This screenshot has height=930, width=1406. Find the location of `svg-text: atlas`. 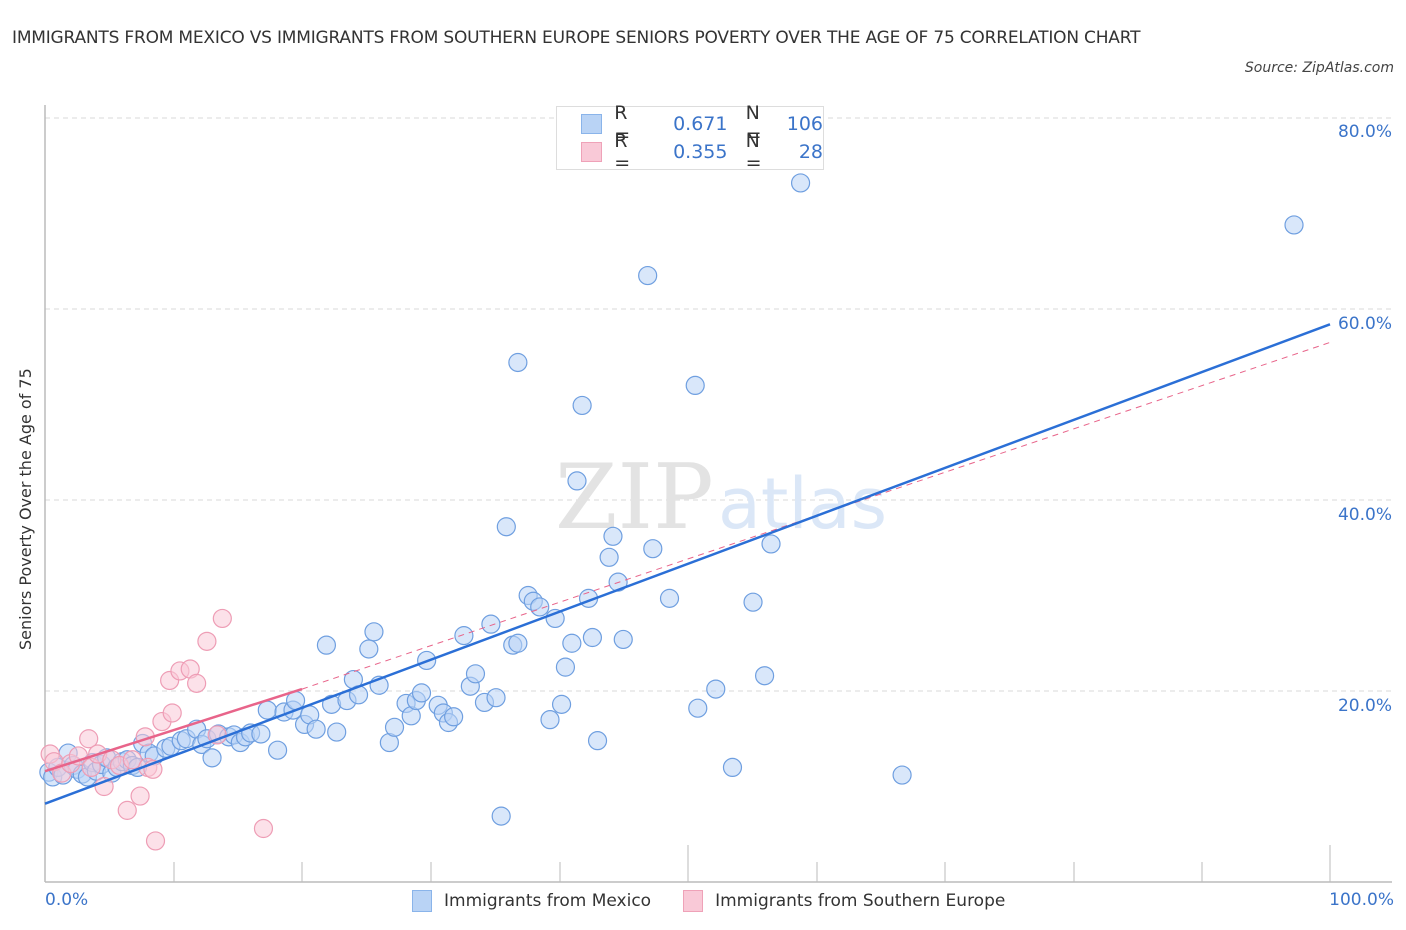

svg-text: atlas is located at coordinates (802, 504).